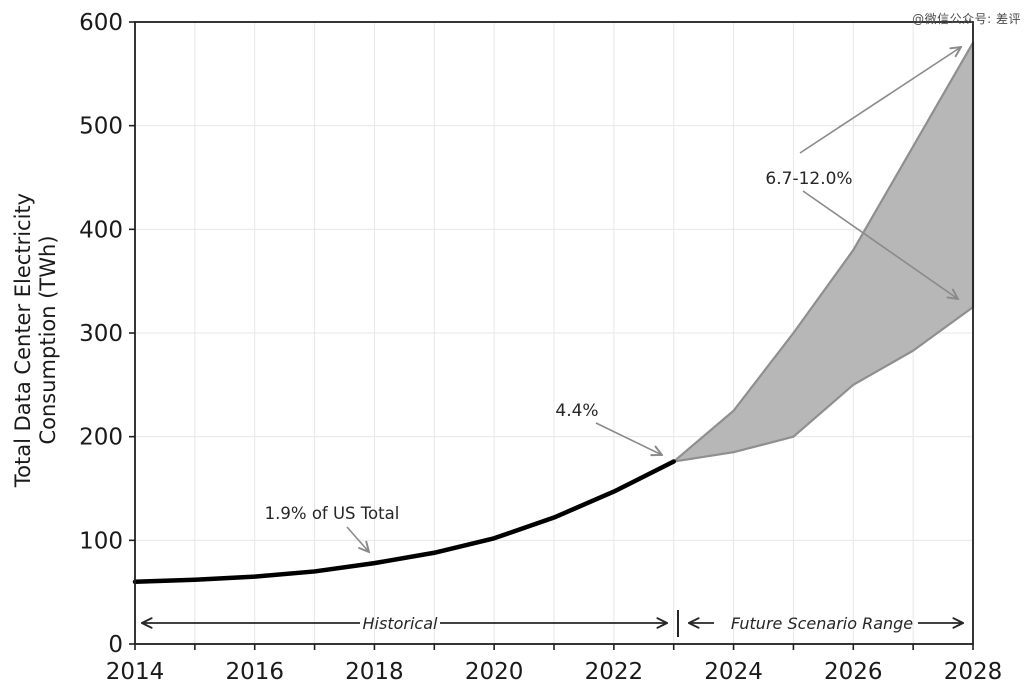 This screenshot has height=691, width=1024. What do you see at coordinates (254, 672) in the screenshot?
I see `x-tick-label: 2016` at bounding box center [254, 672].